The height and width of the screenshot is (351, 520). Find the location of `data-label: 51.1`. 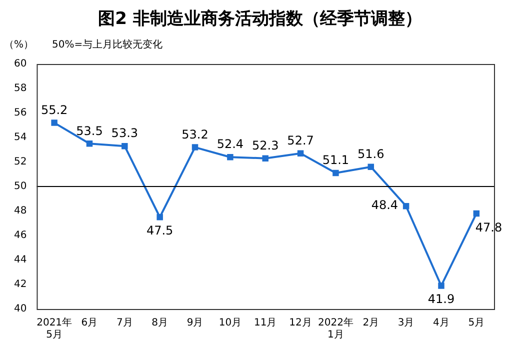

data-label: 51.1 is located at coordinates (336, 160).